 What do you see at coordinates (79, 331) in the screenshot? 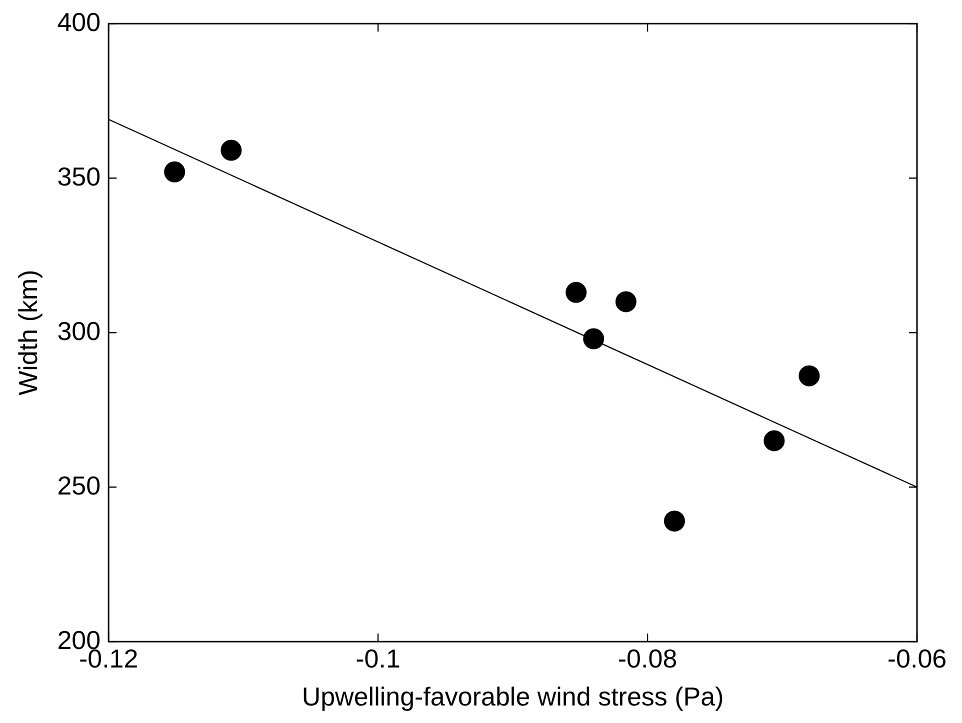
I see `y-tick-label: 300` at bounding box center [79, 331].